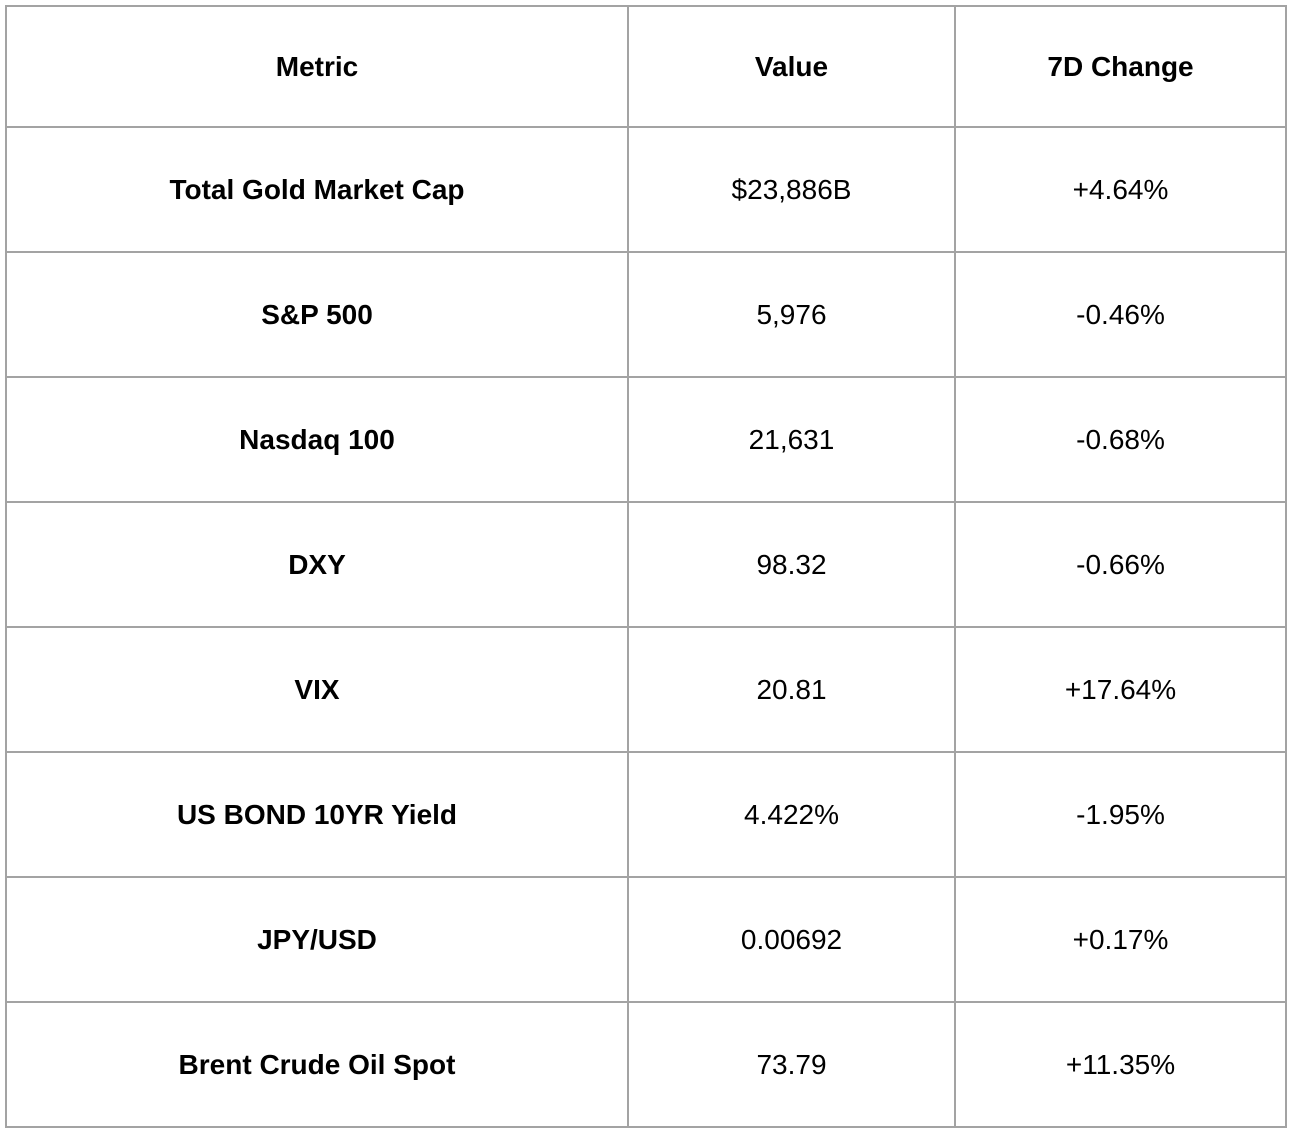  I want to click on value-cell: 98.32, so click(791, 564).